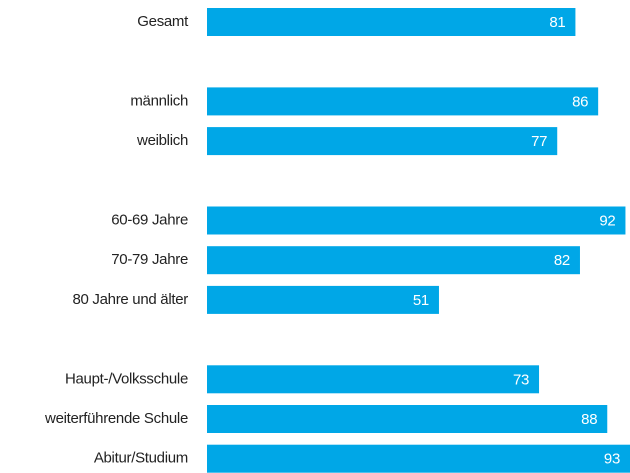 Image resolution: width=630 pixels, height=473 pixels. I want to click on category-label: 60-69 Jahre, so click(149, 219).